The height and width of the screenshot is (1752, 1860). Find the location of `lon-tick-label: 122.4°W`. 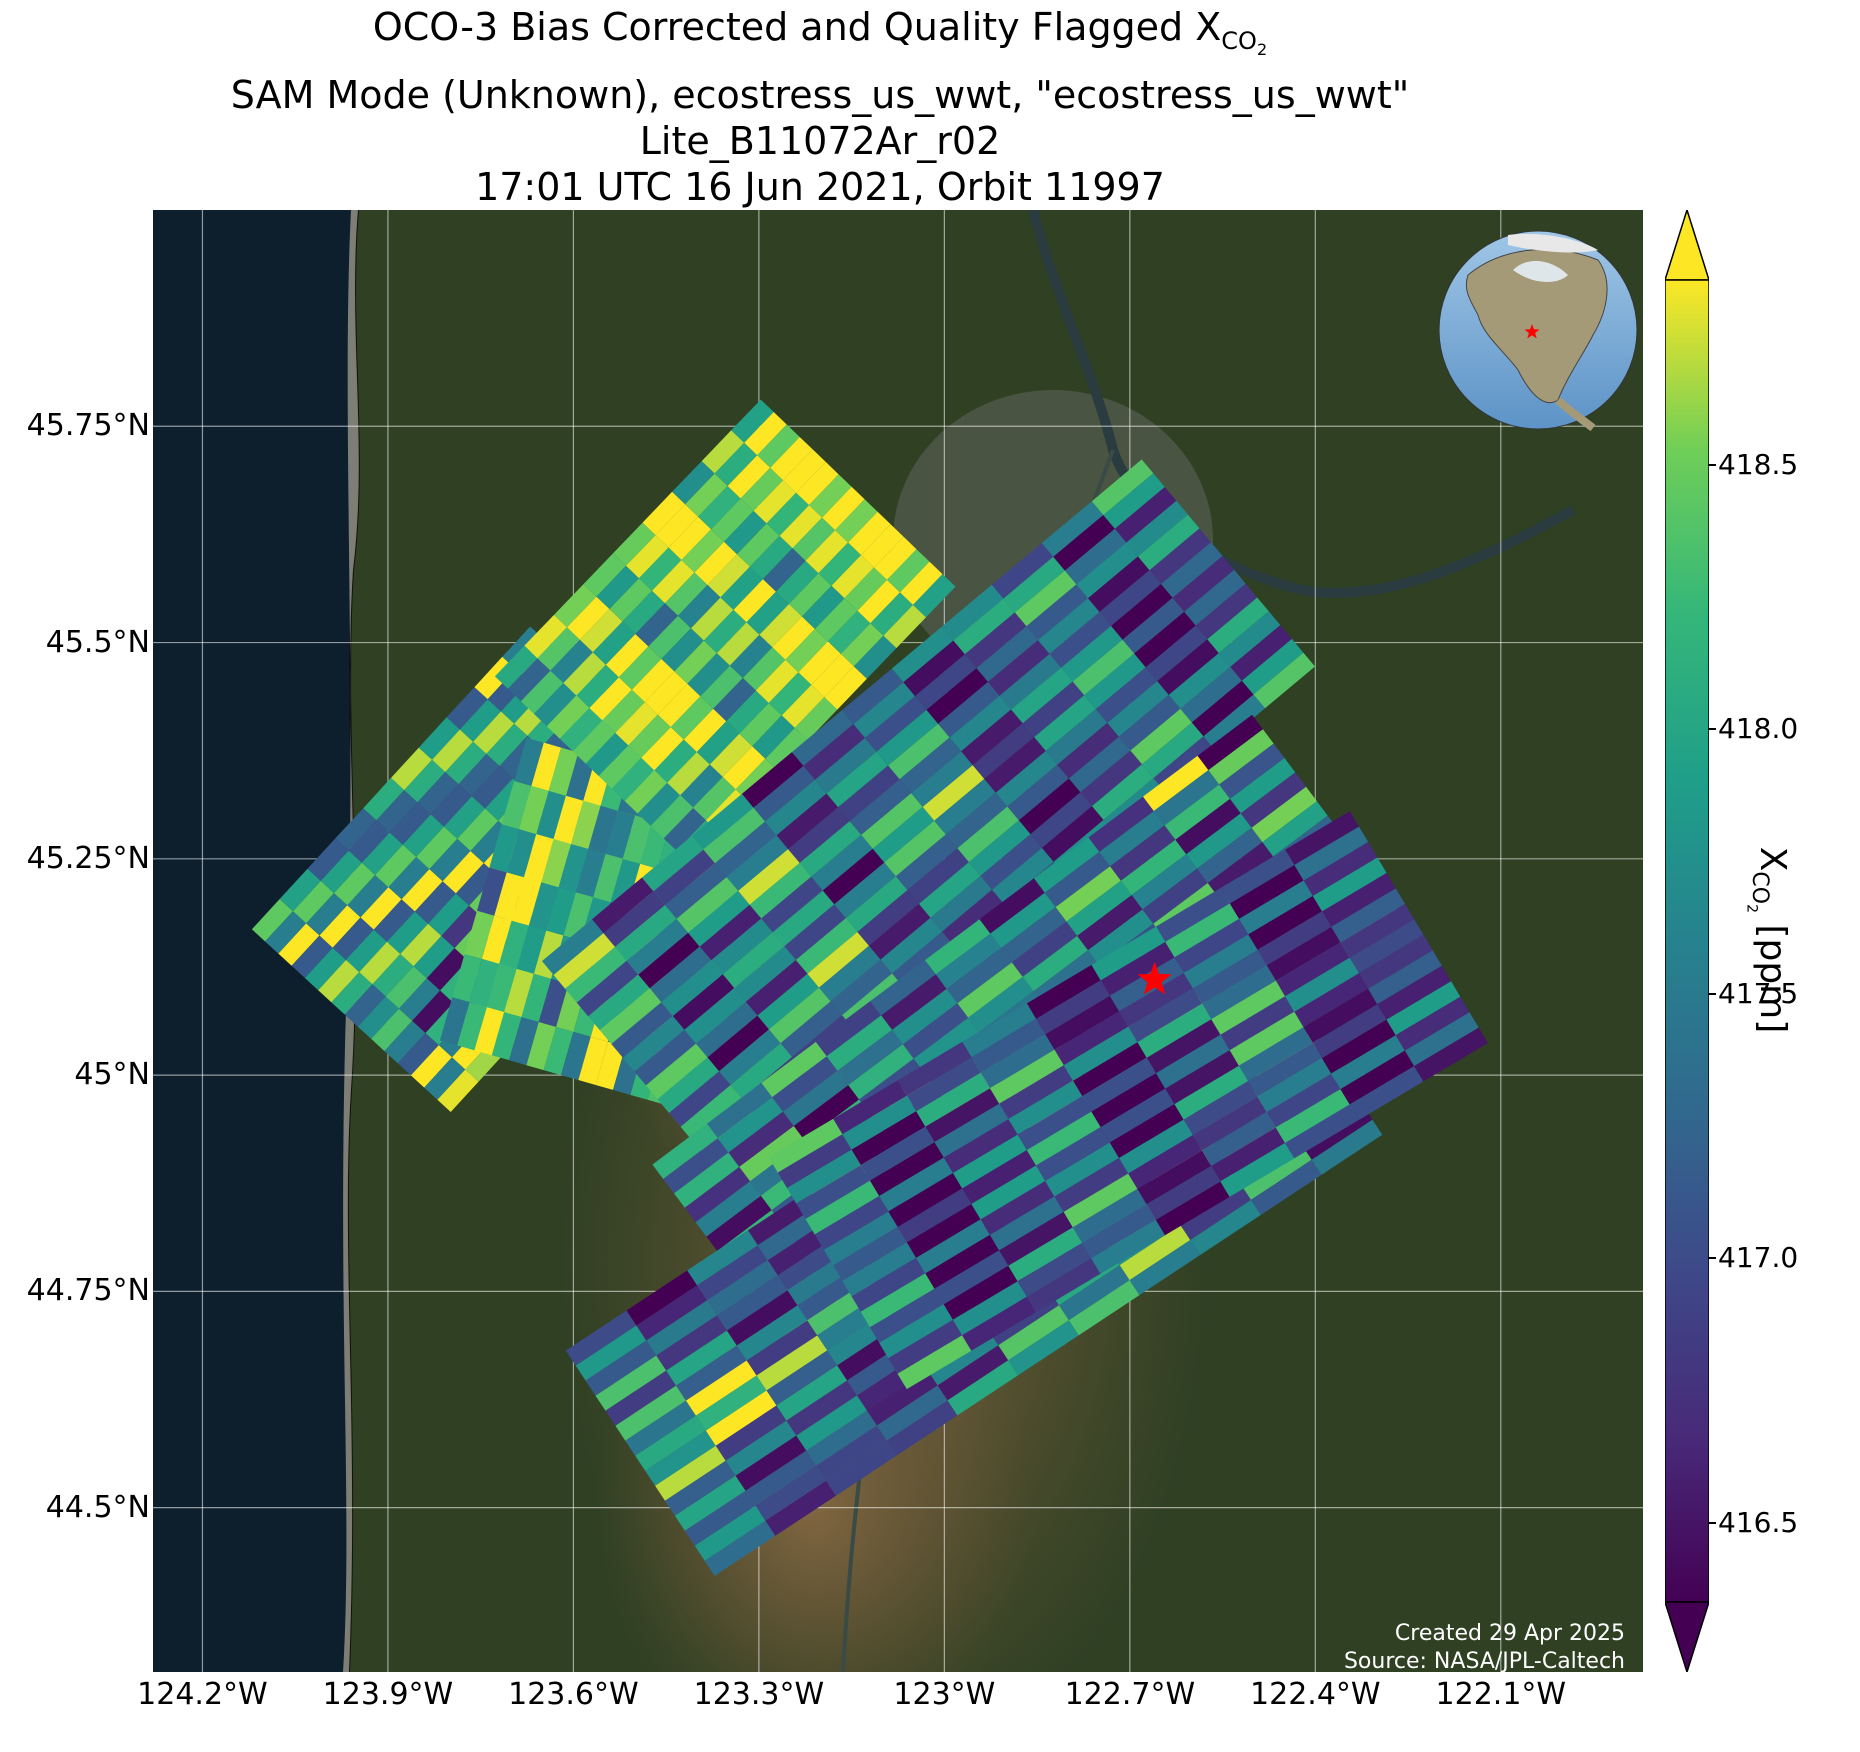

lon-tick-label: 122.4°W is located at coordinates (1315, 1694).